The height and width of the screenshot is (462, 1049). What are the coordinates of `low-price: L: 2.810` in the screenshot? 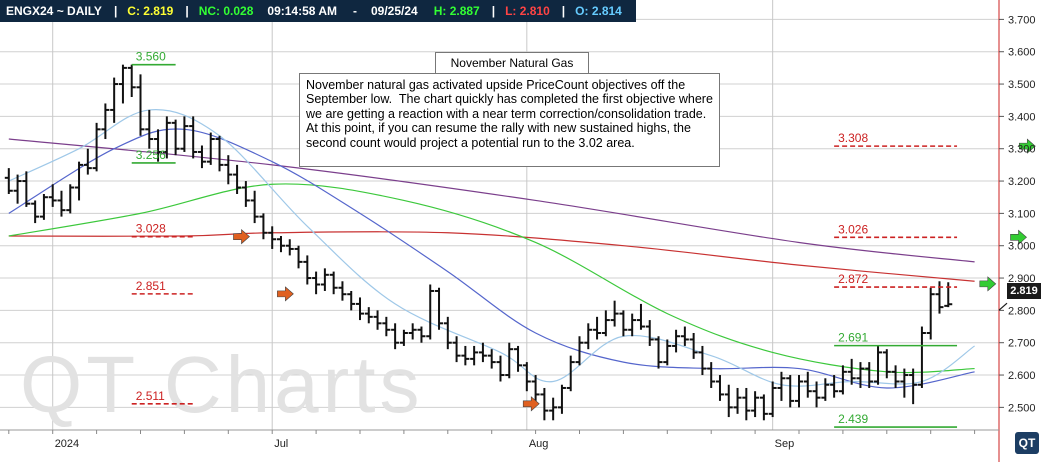 It's located at (527, 11).